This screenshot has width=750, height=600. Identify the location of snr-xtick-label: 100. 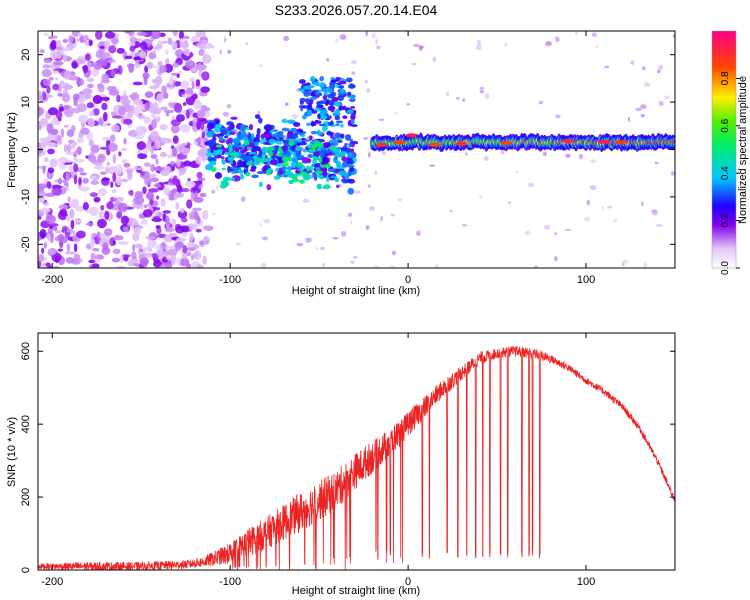
(586, 582).